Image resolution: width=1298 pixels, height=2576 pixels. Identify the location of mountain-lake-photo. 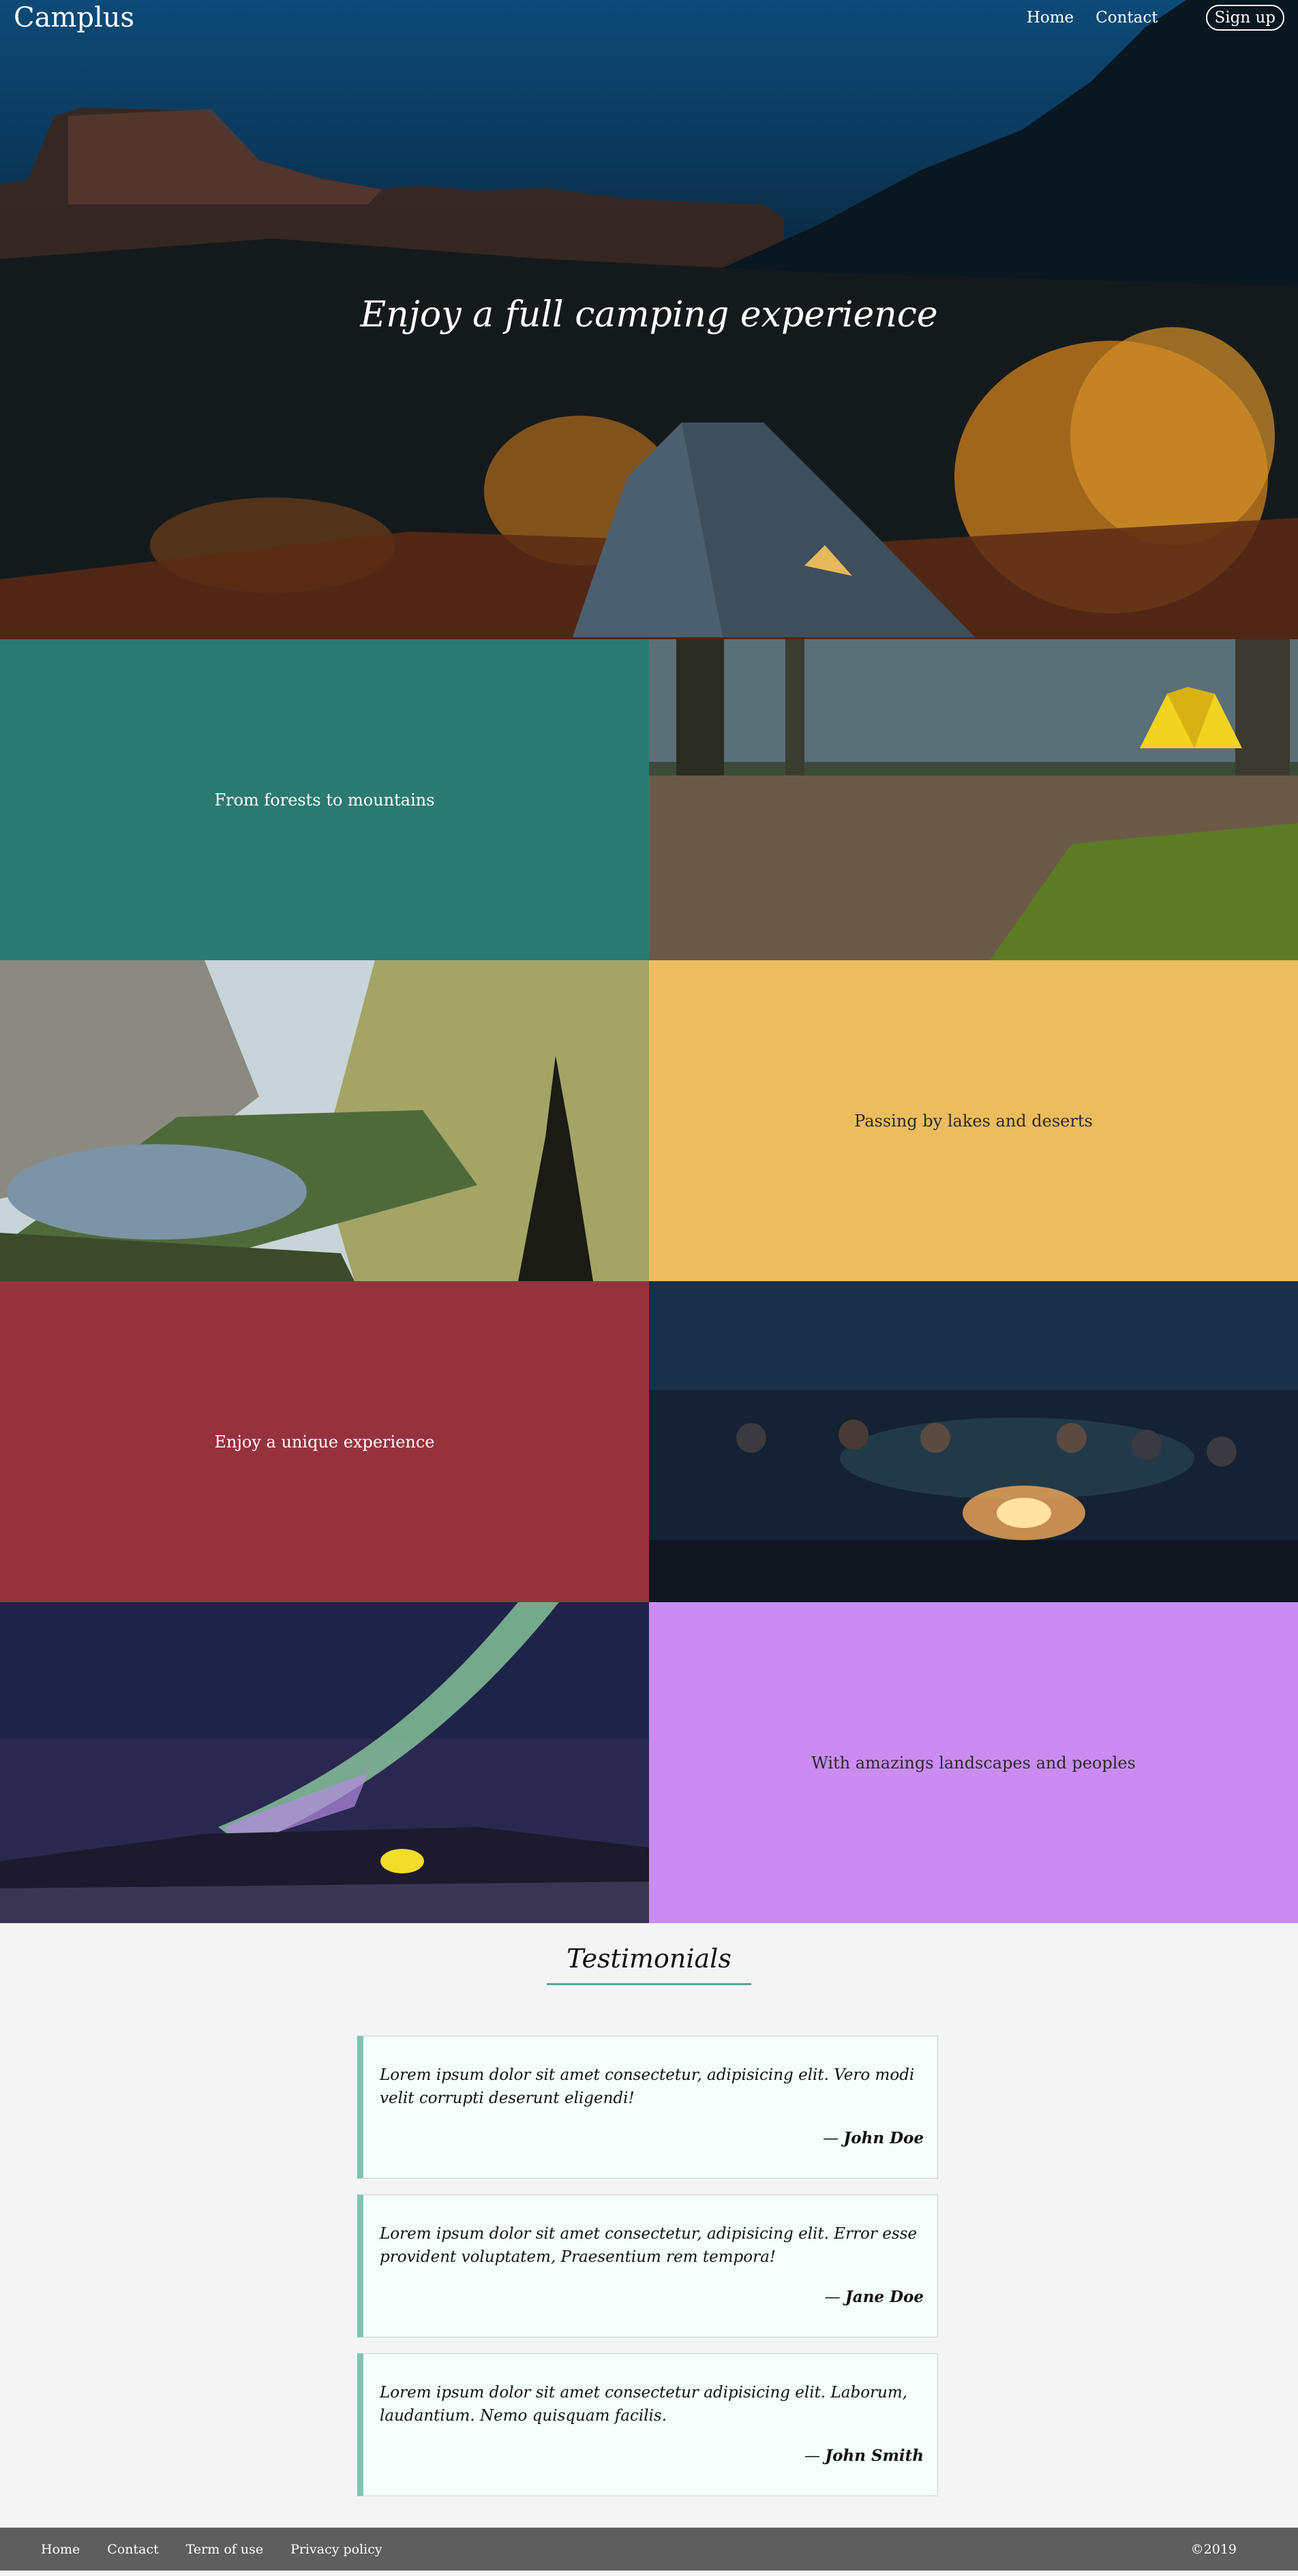
(325, 1120).